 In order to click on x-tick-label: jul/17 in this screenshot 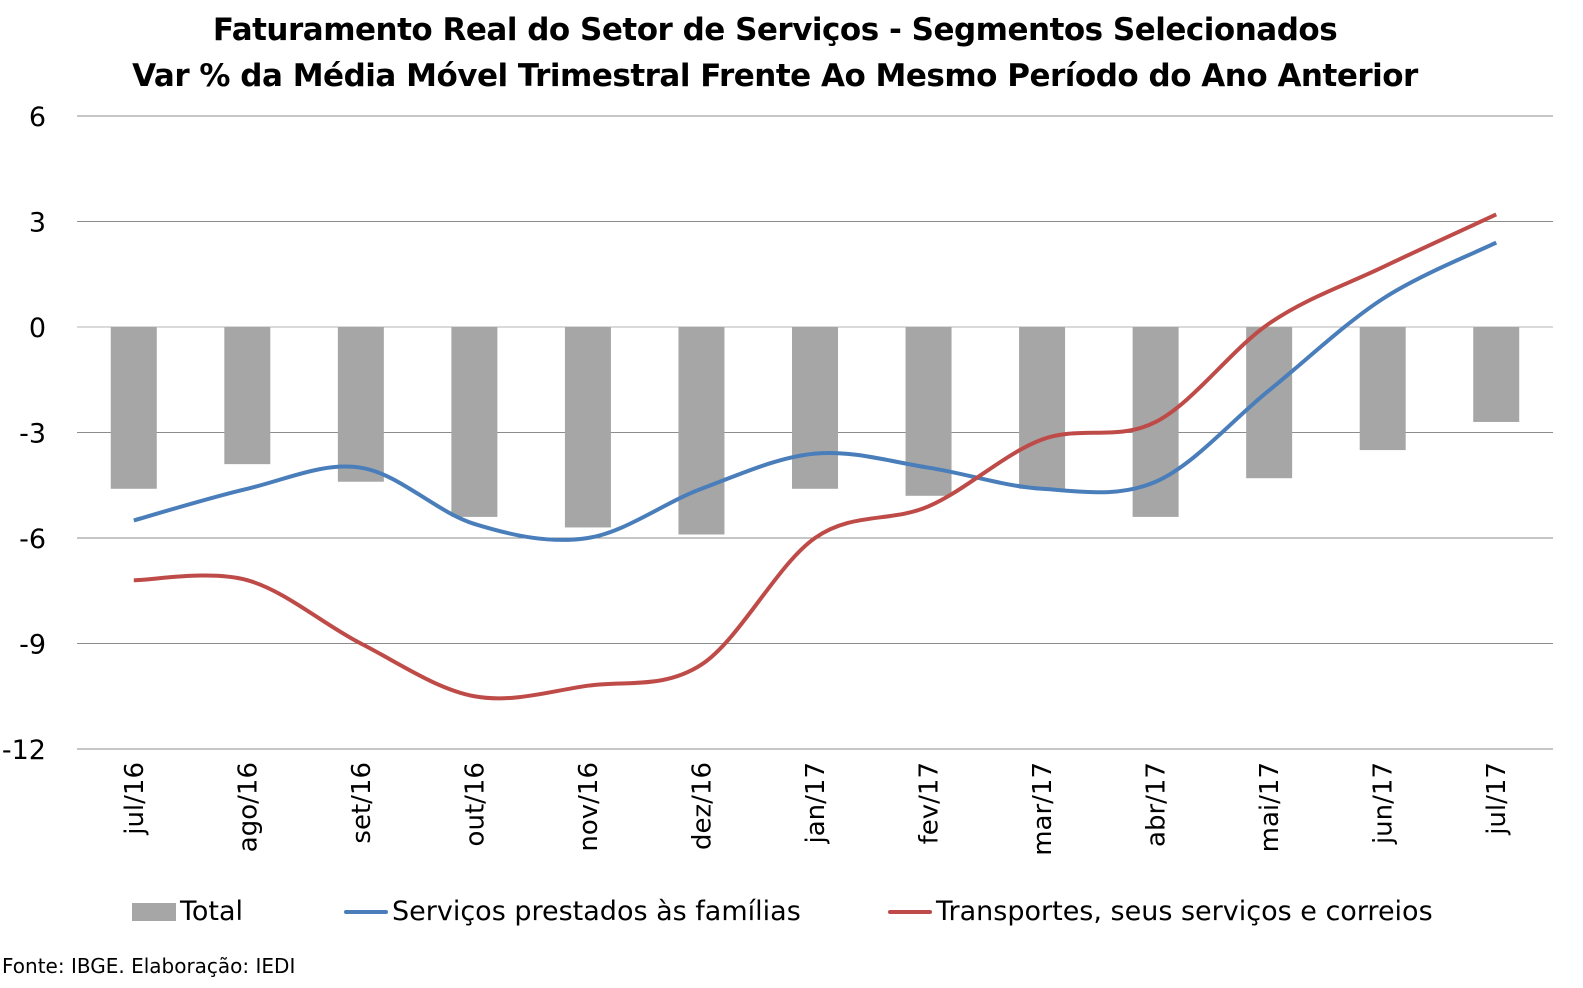, I will do `click(1497, 799)`.